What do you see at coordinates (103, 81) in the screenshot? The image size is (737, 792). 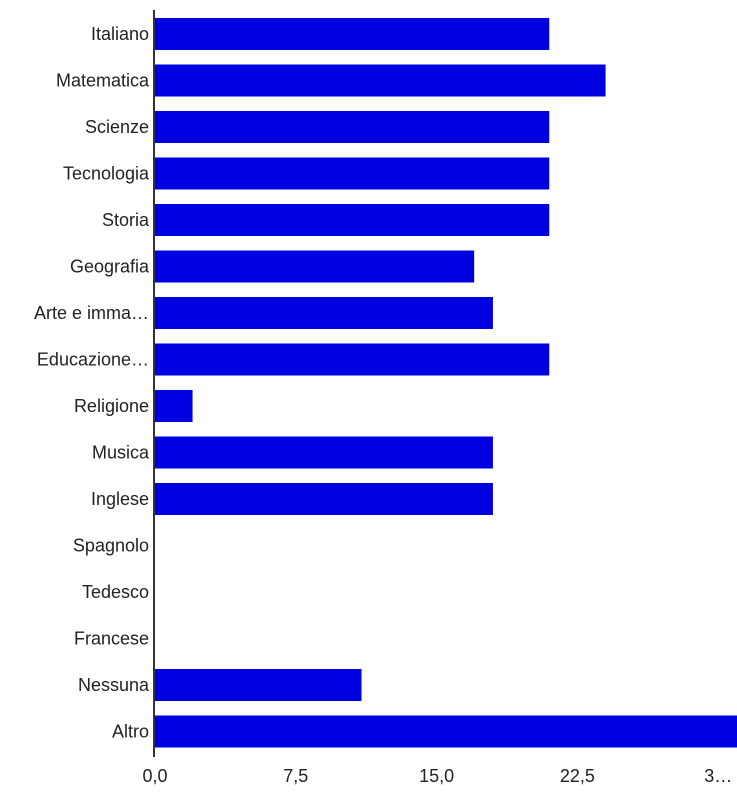 I see `category-label: Matematica` at bounding box center [103, 81].